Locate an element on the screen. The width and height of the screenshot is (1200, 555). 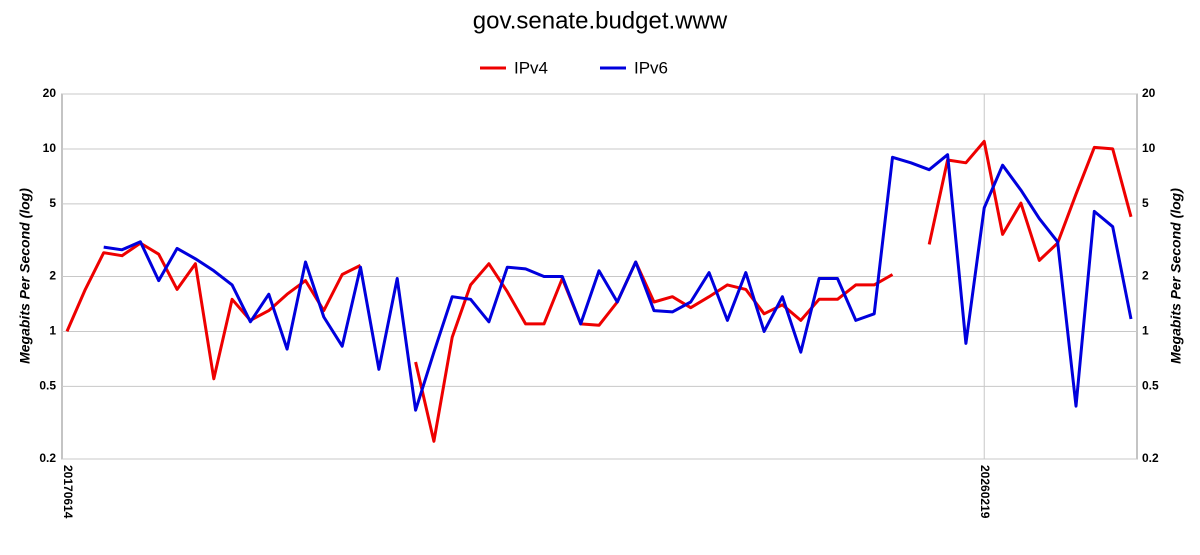
y-axis-label: Megabits Per Second (log) is located at coordinates (25, 276).